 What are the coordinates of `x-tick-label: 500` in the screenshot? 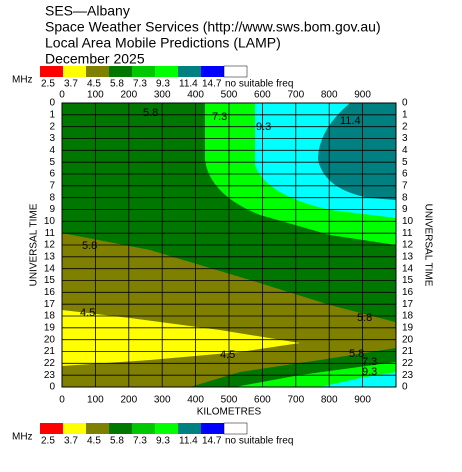 It's located at (229, 400).